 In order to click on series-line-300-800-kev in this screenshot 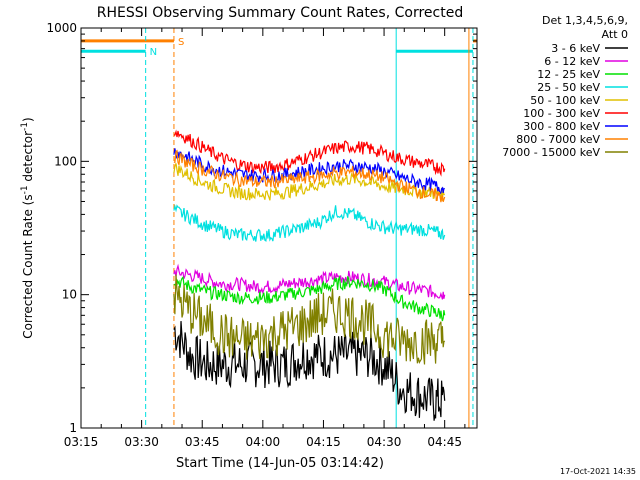, I will do `click(309, 171)`.